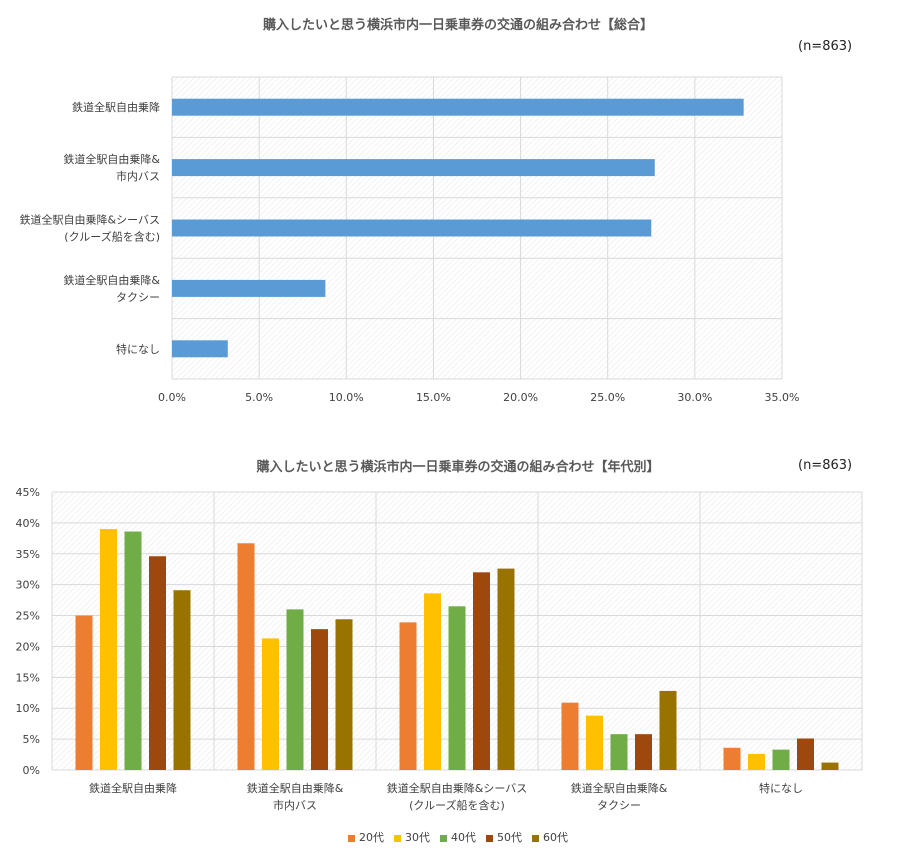 The width and height of the screenshot is (916, 865). Describe the element at coordinates (28, 523) in the screenshot. I see `y-tick-label: 40%` at that location.